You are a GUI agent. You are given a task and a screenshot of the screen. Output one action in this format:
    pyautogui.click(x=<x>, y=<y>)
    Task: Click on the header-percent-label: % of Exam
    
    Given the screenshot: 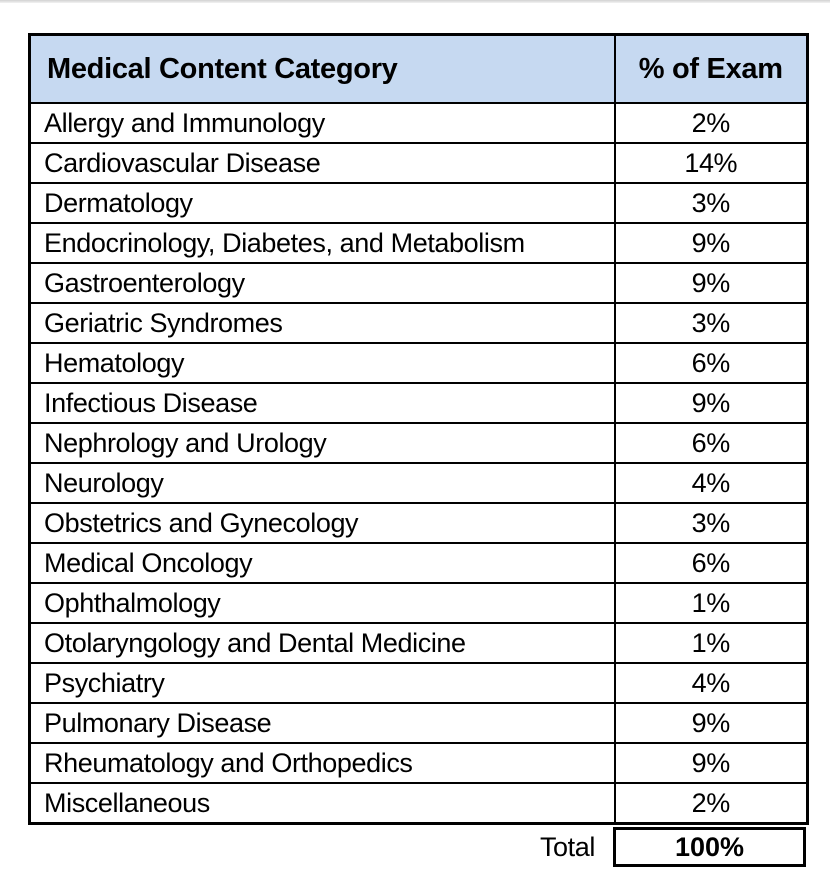 What is the action you would take?
    pyautogui.click(x=711, y=68)
    